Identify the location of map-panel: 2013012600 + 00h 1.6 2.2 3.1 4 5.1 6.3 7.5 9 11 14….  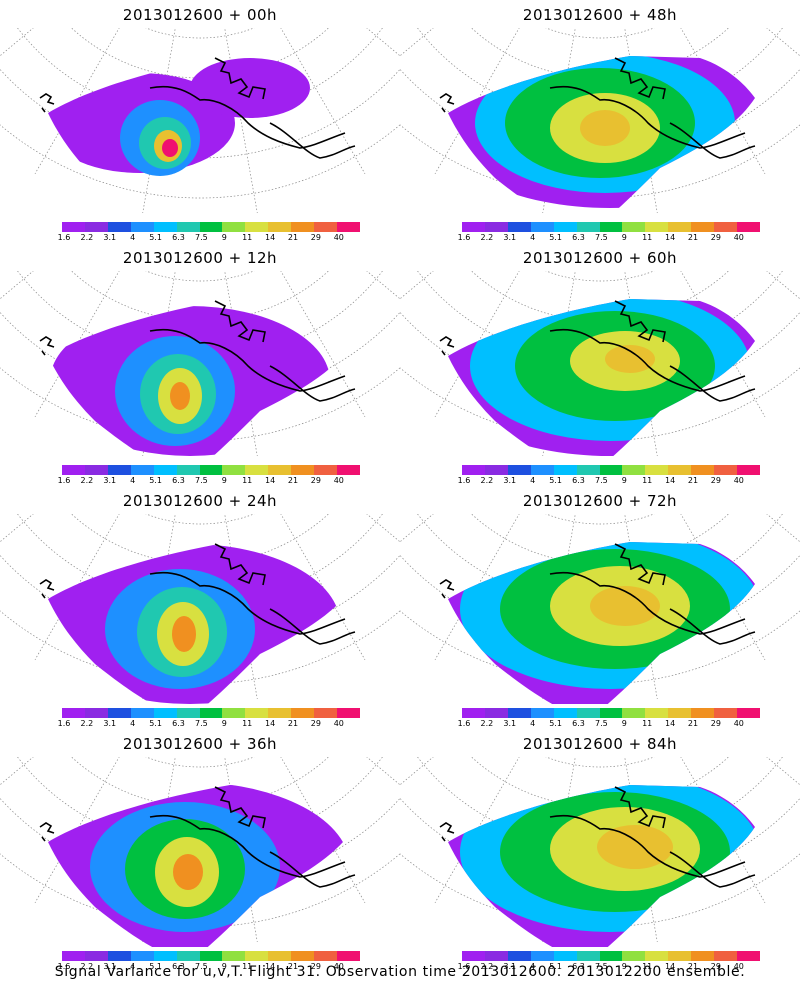
(200, 125).